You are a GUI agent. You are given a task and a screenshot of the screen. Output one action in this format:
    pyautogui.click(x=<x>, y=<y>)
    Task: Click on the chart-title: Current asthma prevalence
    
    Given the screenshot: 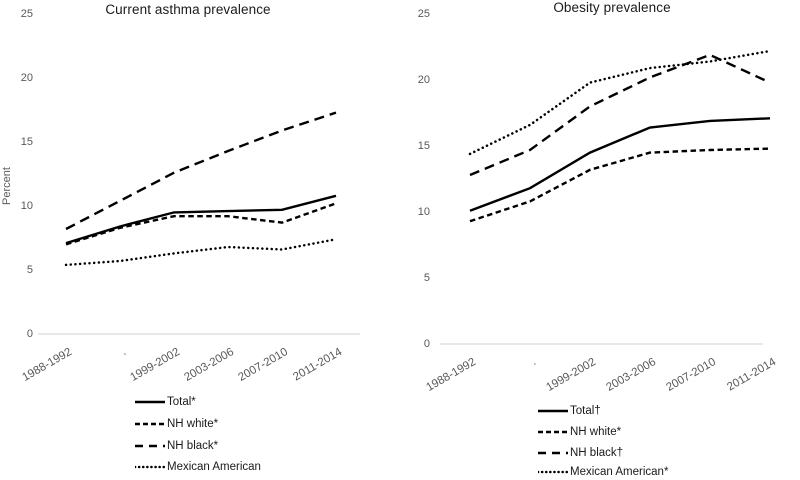 What is the action you would take?
    pyautogui.click(x=188, y=9)
    